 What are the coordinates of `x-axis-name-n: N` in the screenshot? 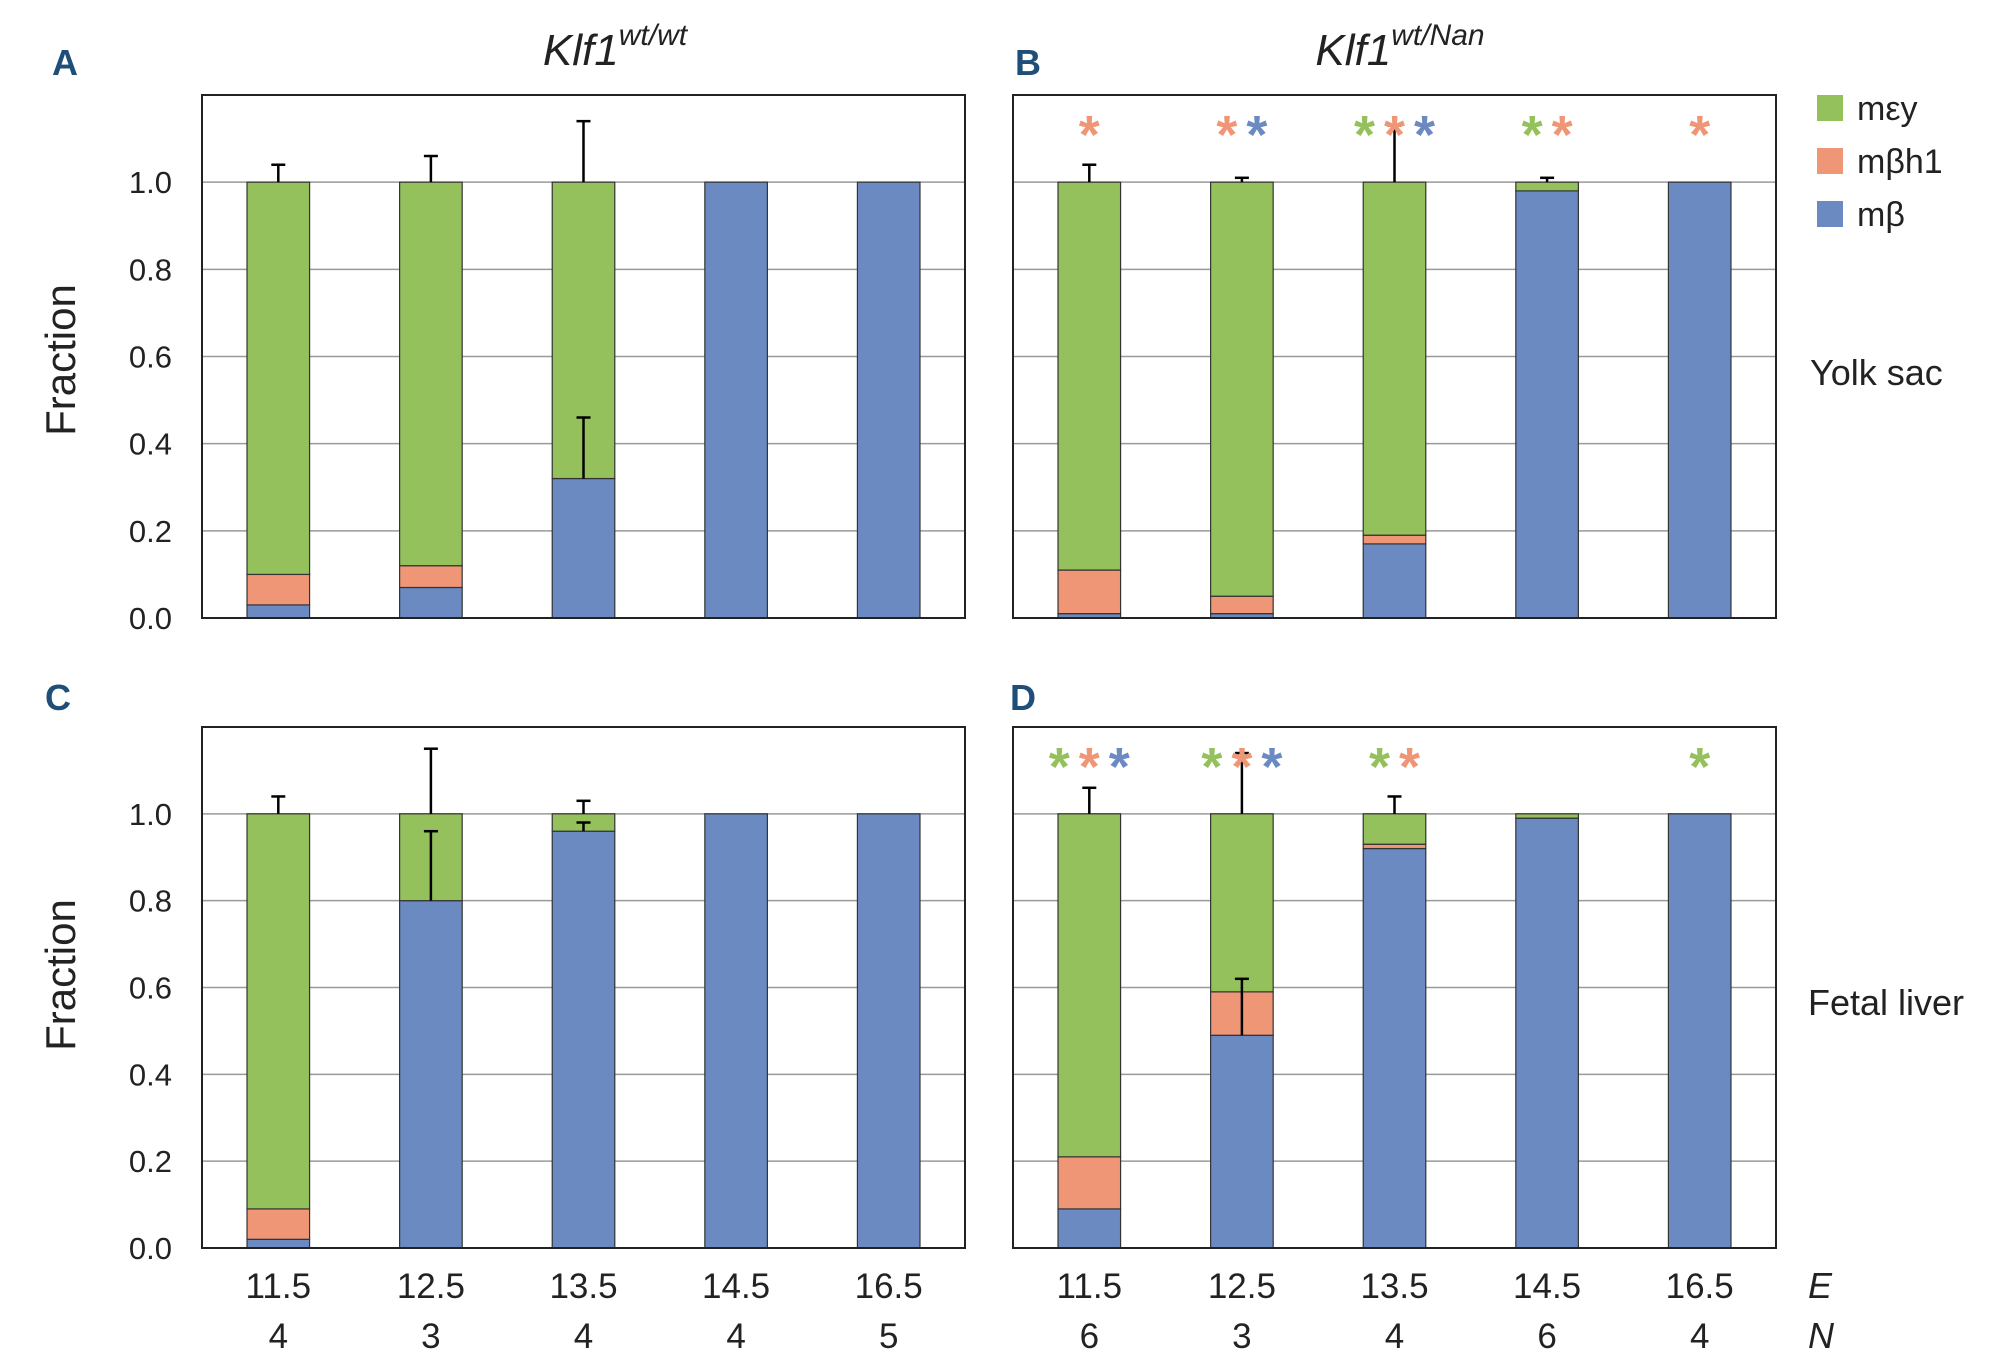 It's located at (1821, 1335).